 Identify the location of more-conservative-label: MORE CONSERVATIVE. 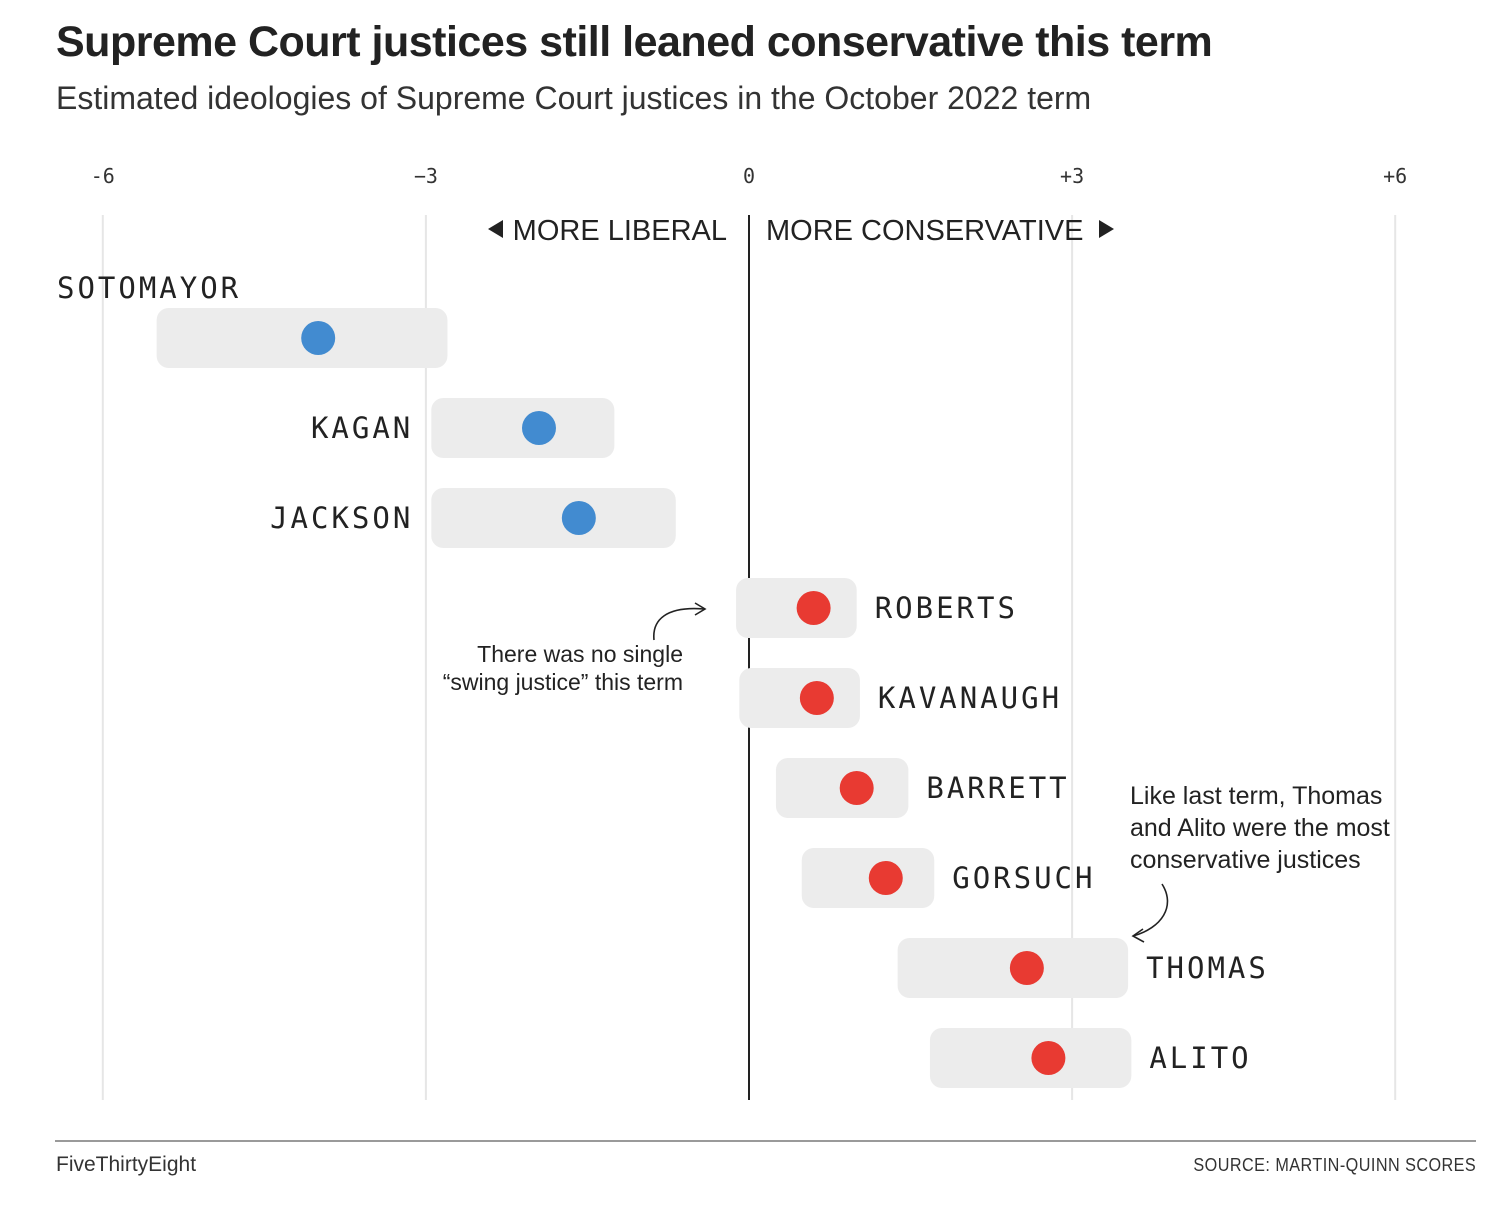
(924, 231).